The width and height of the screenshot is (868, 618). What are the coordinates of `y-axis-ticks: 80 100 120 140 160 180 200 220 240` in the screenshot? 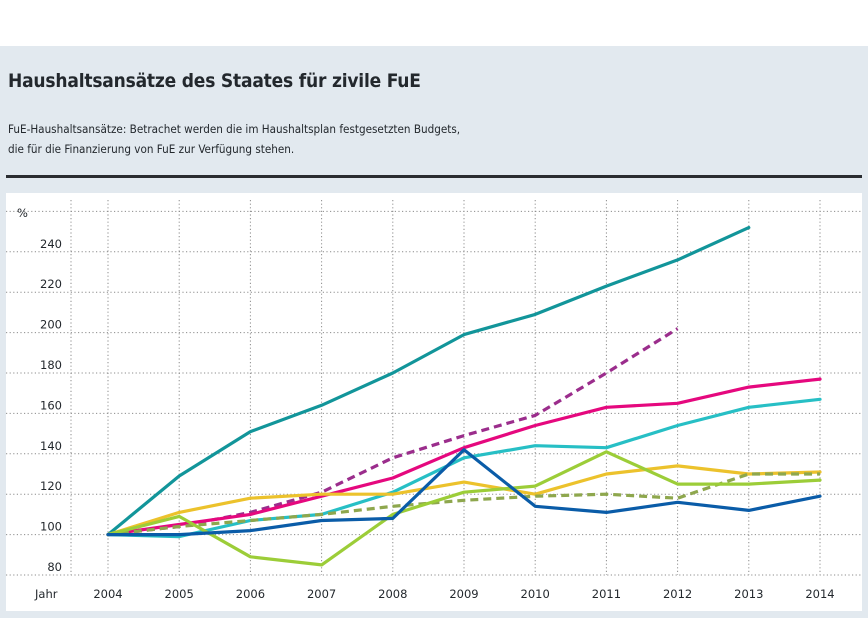 It's located at (51, 405).